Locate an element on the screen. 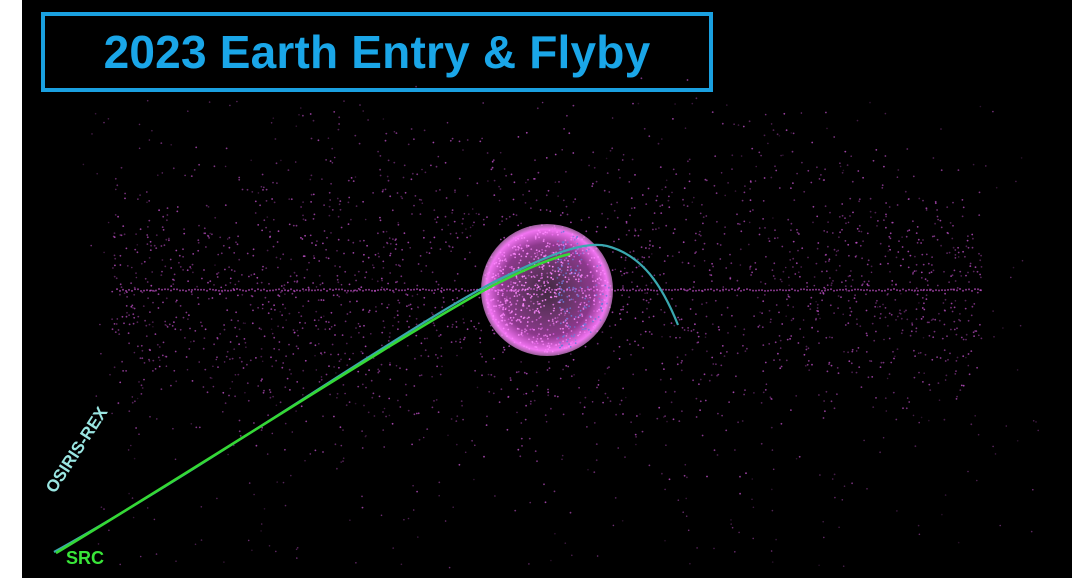 Image resolution: width=1079 pixels, height=578 pixels. src-label: SRC is located at coordinates (85, 558).